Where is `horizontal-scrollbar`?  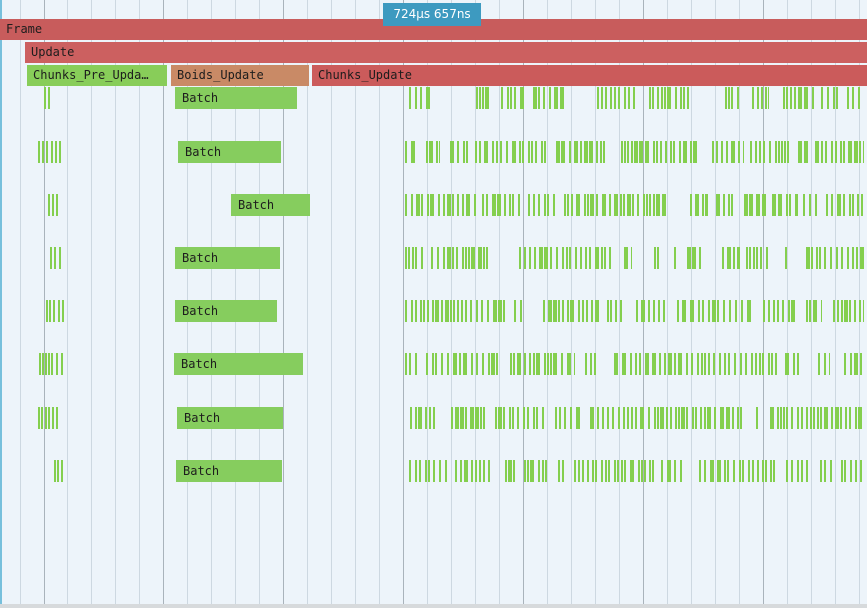 horizontal-scrollbar is located at coordinates (433, 606).